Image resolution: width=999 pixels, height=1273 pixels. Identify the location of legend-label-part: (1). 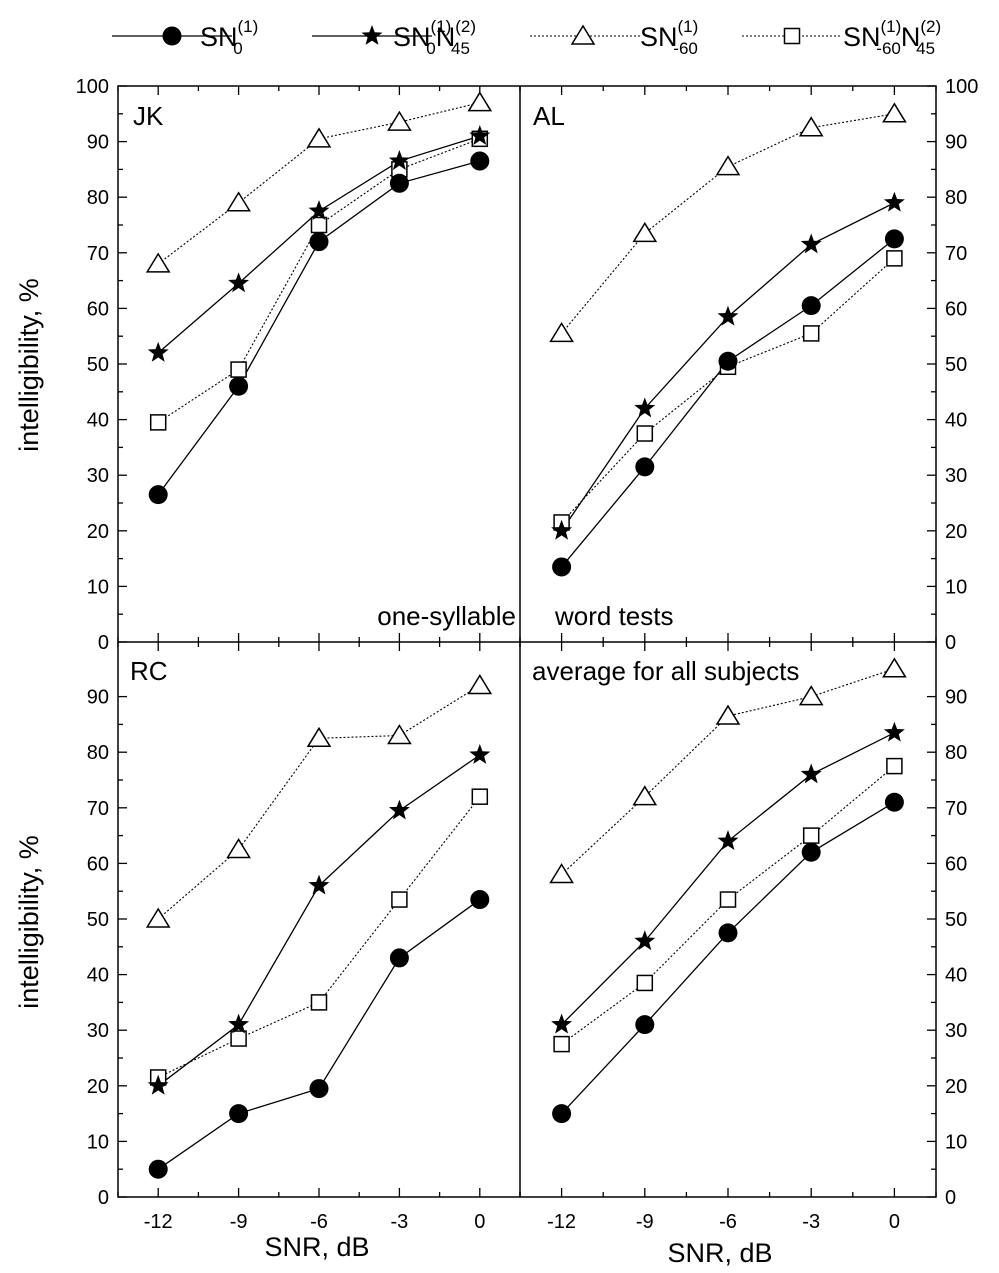
(441, 26).